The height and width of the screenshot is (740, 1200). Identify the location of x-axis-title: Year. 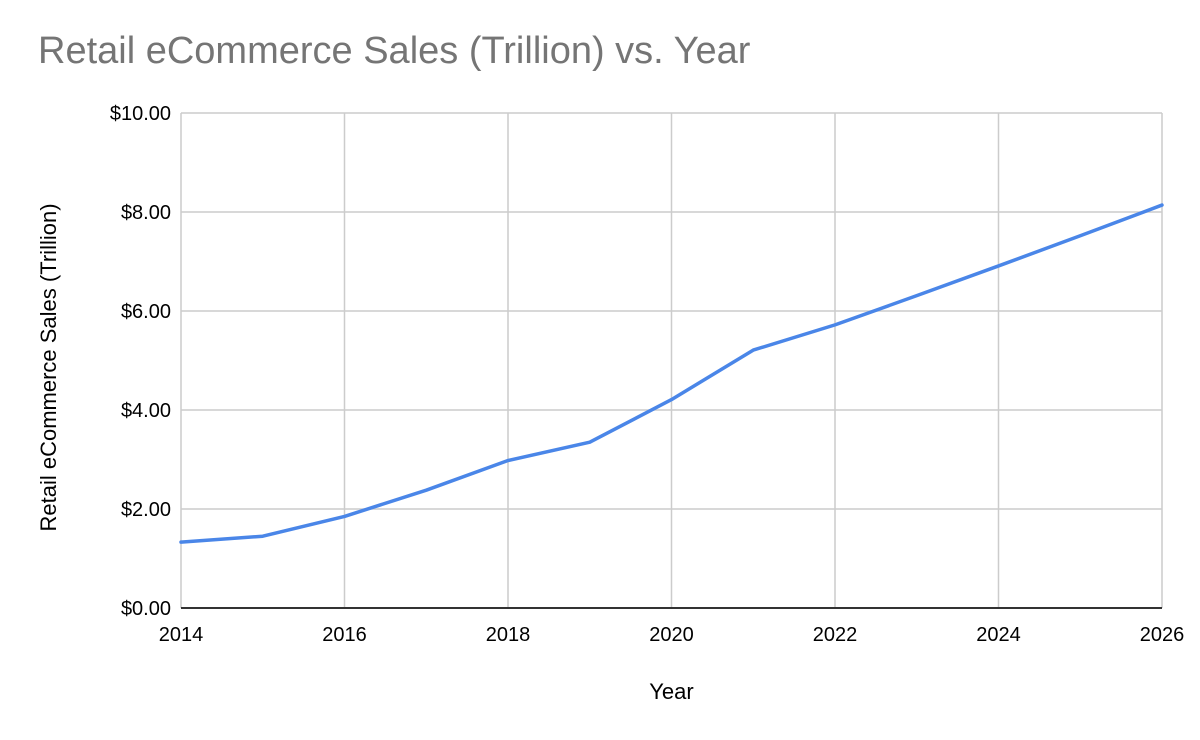
(671, 691).